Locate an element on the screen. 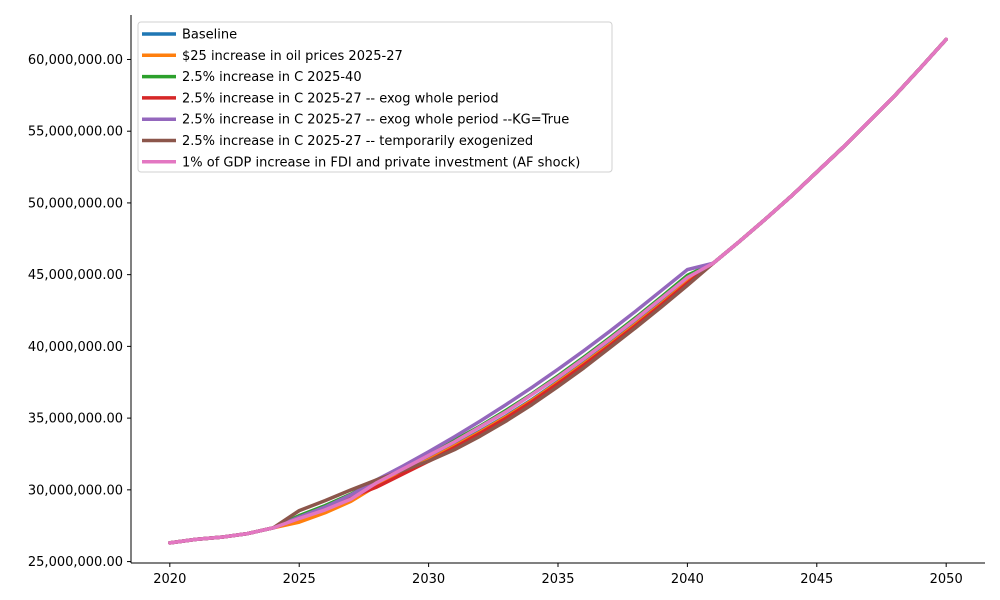 The image size is (1000, 600). y-tick-label-3: 40,000,000.00 is located at coordinates (75, 347).